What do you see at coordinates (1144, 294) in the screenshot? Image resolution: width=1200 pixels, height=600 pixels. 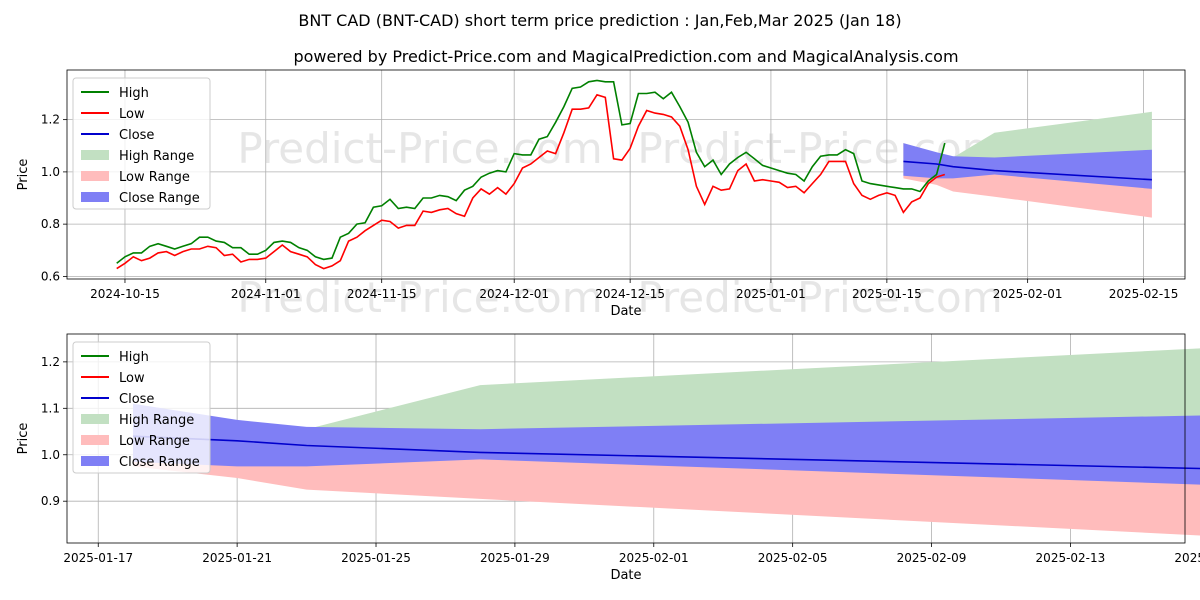 I see `x-tick-label: 2025-02-15` at bounding box center [1144, 294].